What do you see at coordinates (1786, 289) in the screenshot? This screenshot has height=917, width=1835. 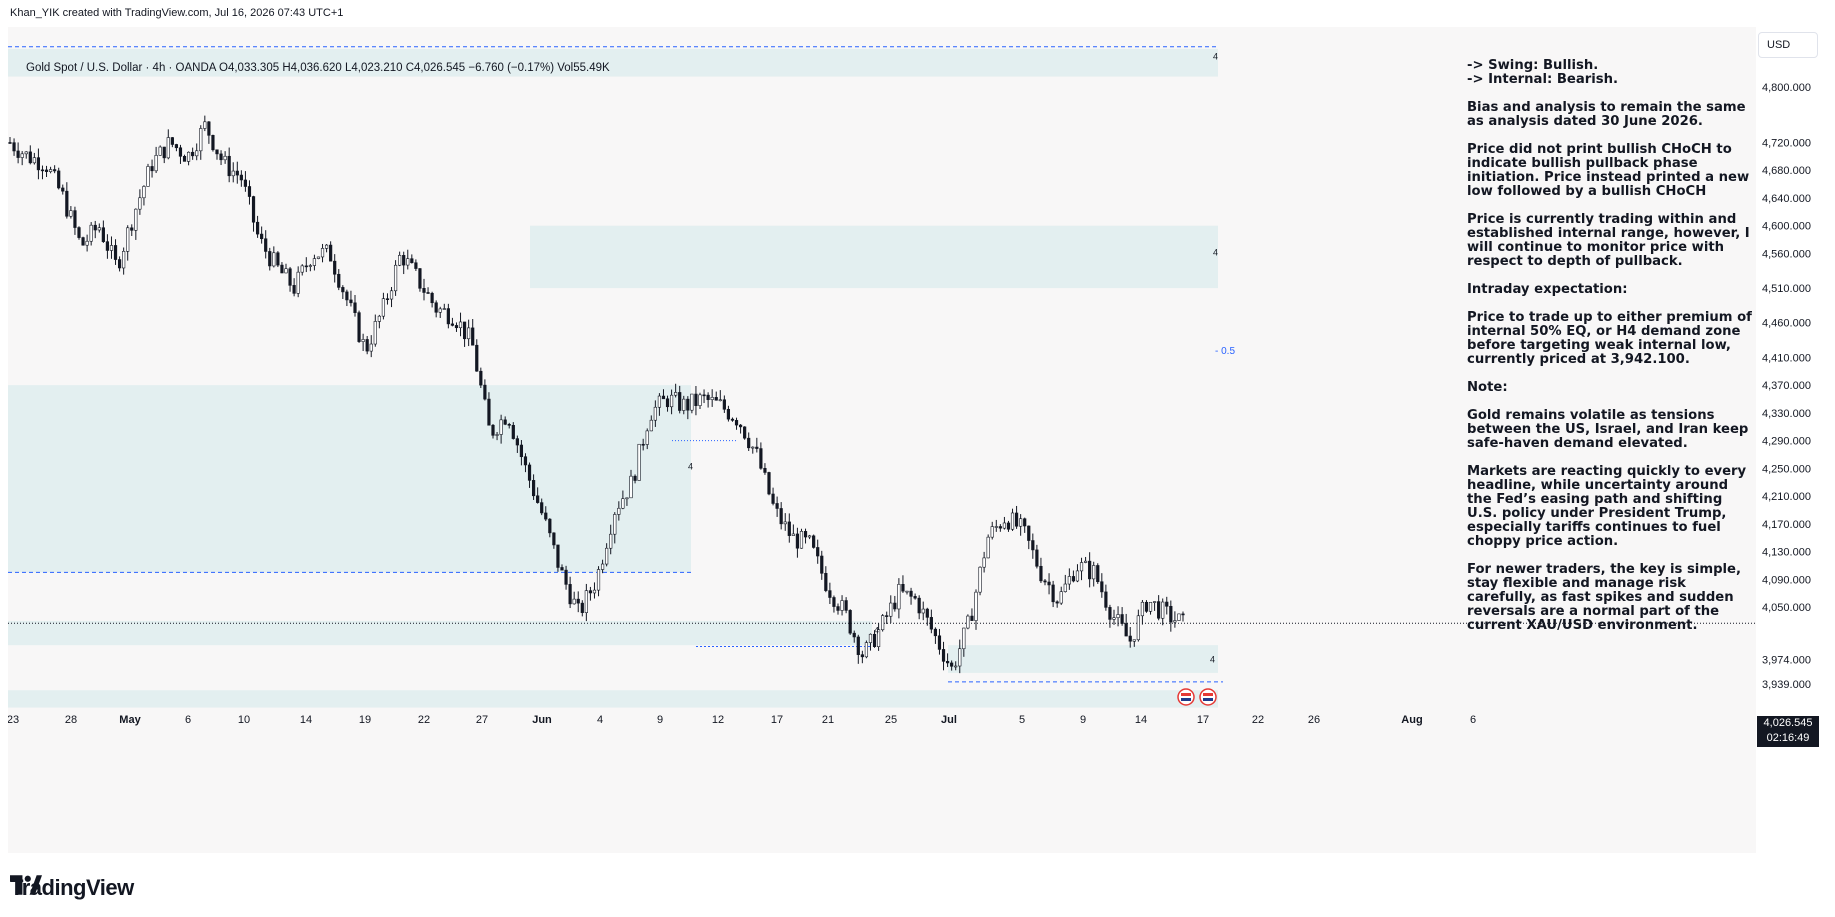 I see `y-tick-label: 4,510.000` at bounding box center [1786, 289].